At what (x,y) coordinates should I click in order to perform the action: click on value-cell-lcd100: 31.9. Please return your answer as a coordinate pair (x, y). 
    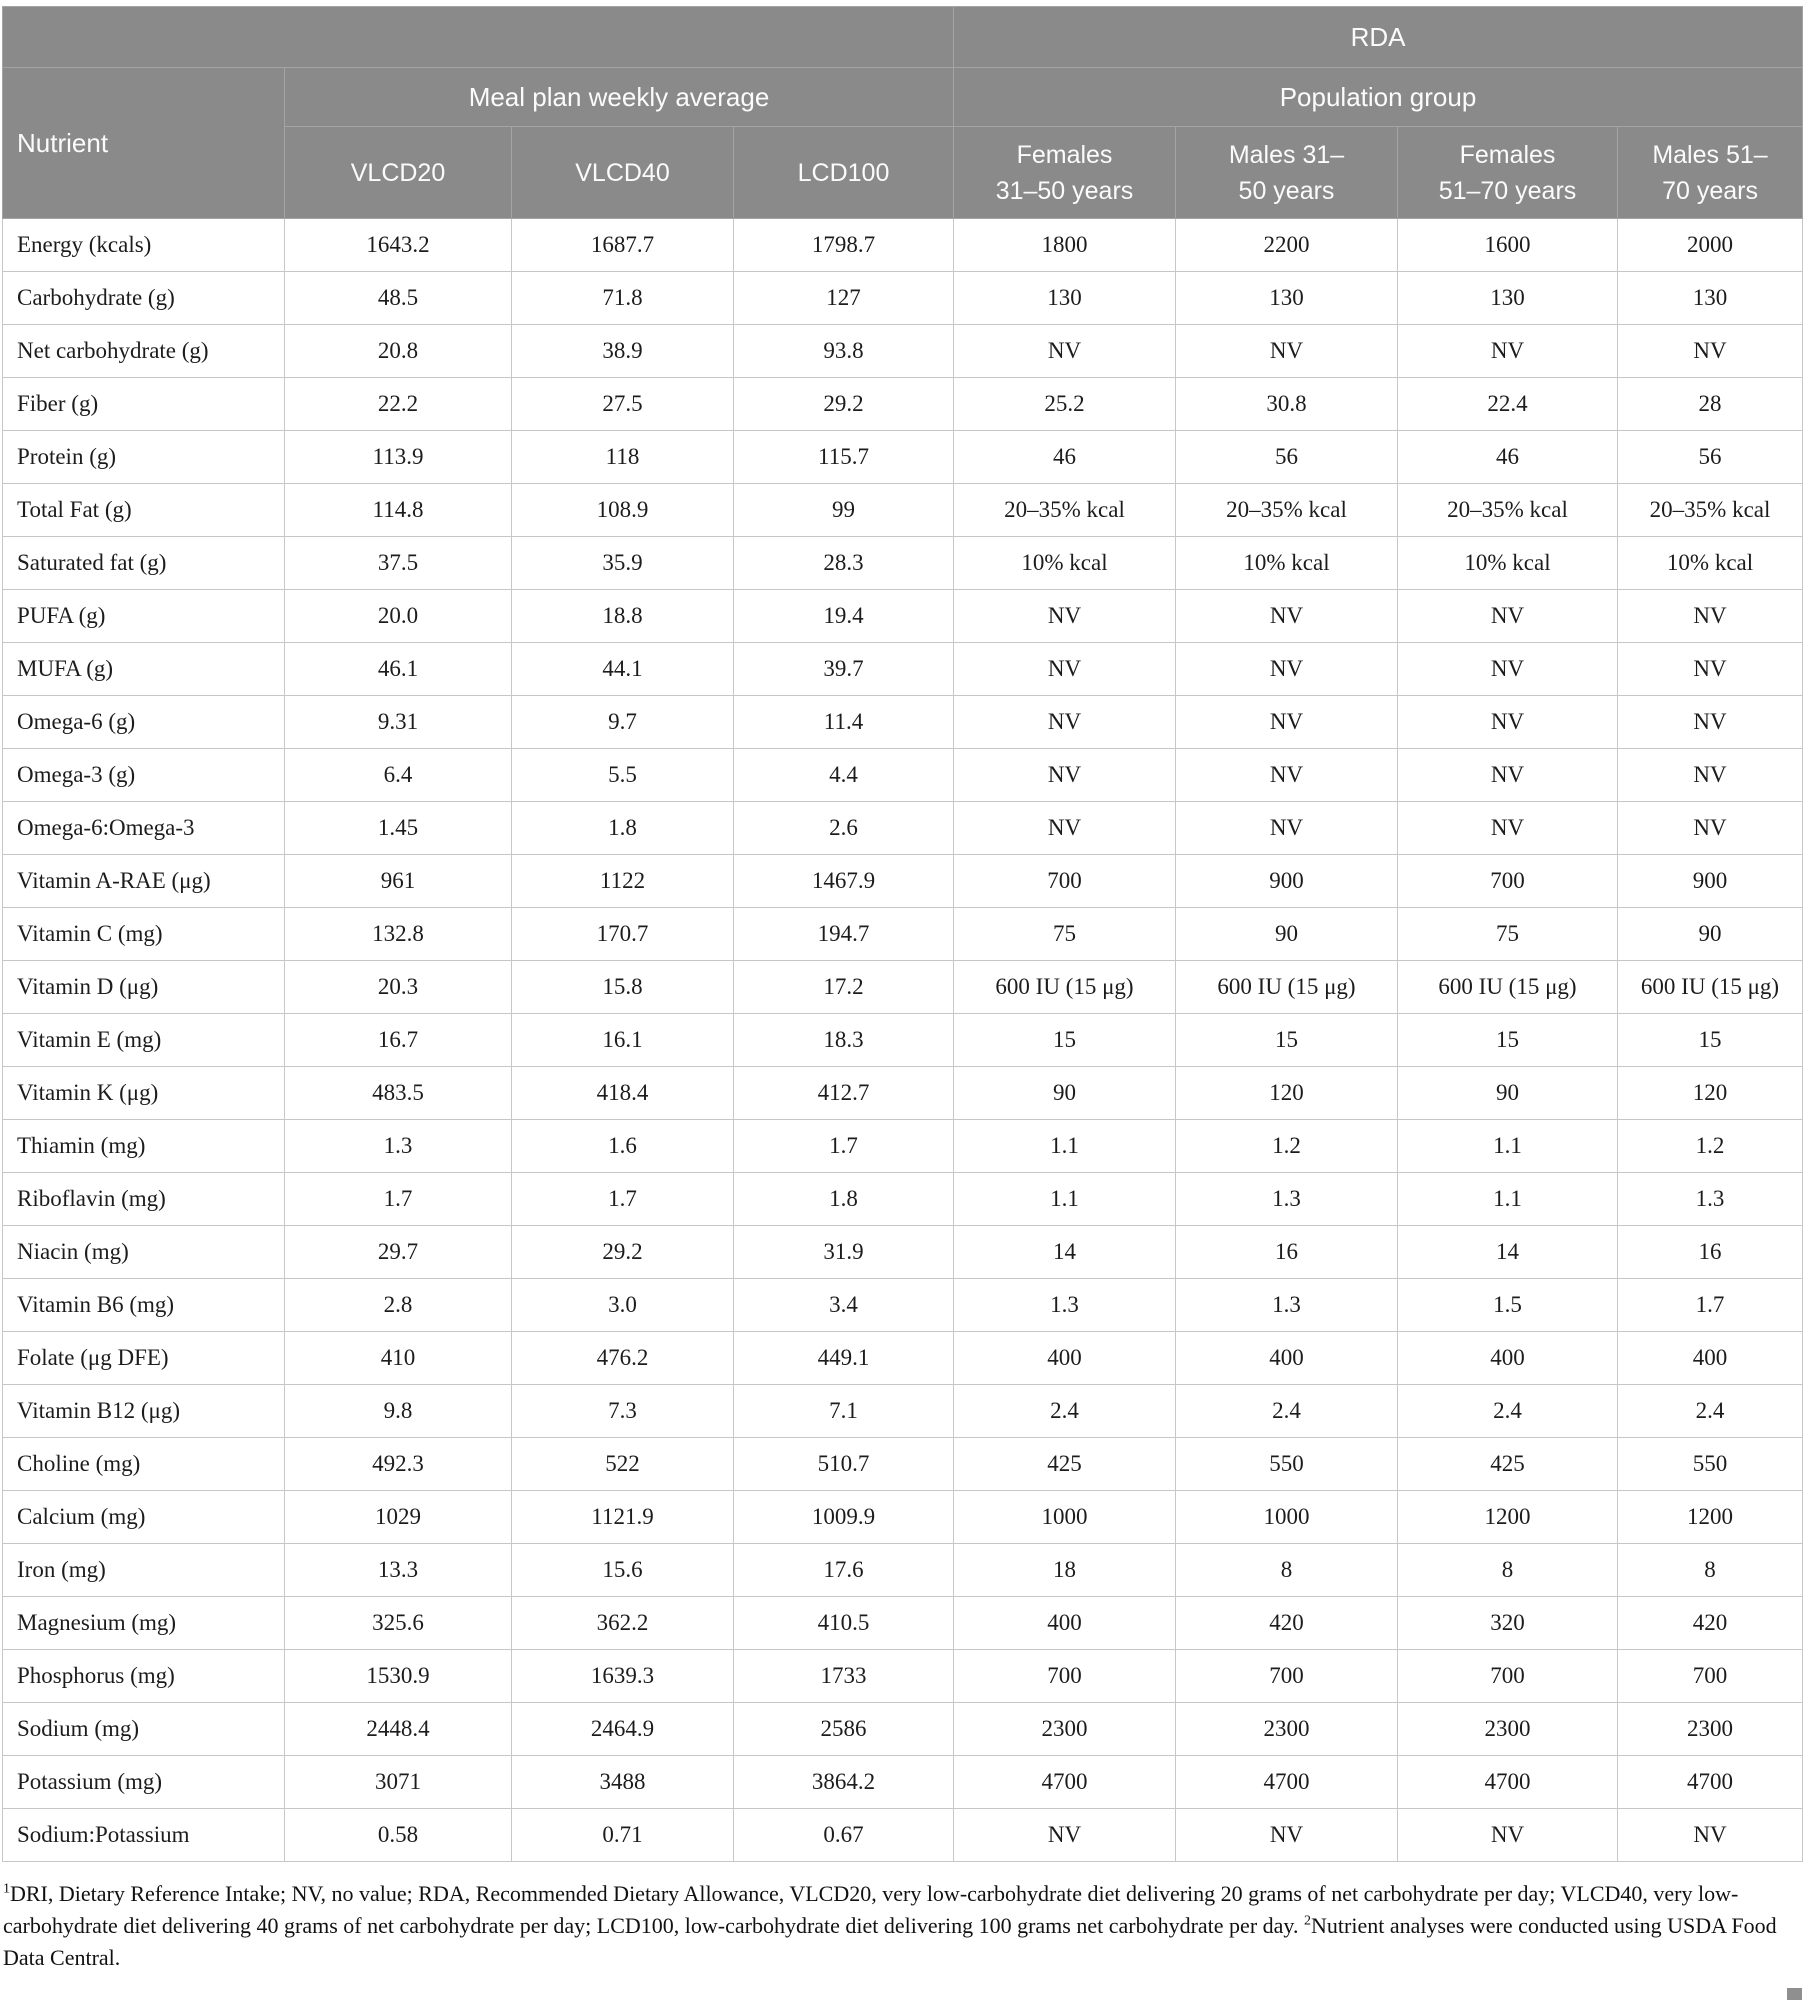
    Looking at the image, I should click on (843, 1252).